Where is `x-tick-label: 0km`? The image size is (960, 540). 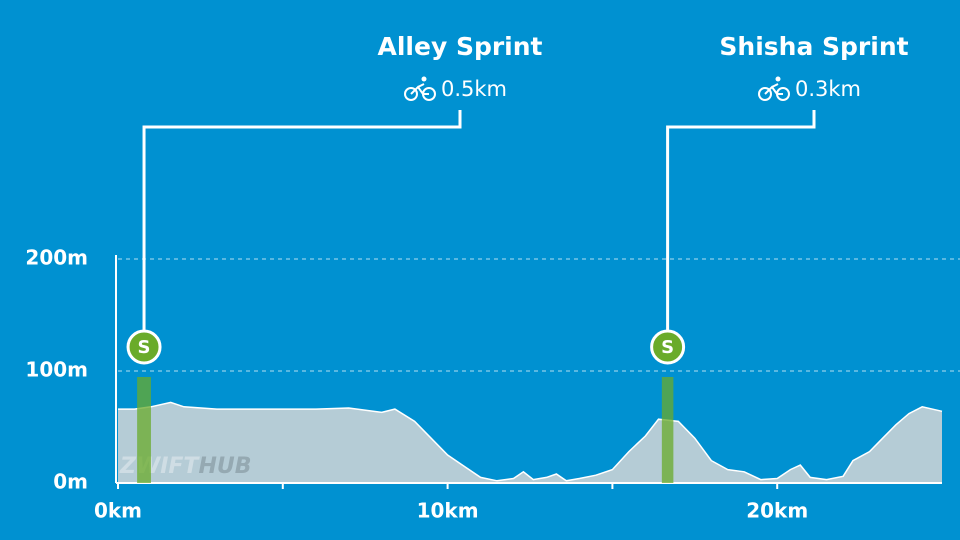 x-tick-label: 0km is located at coordinates (118, 511).